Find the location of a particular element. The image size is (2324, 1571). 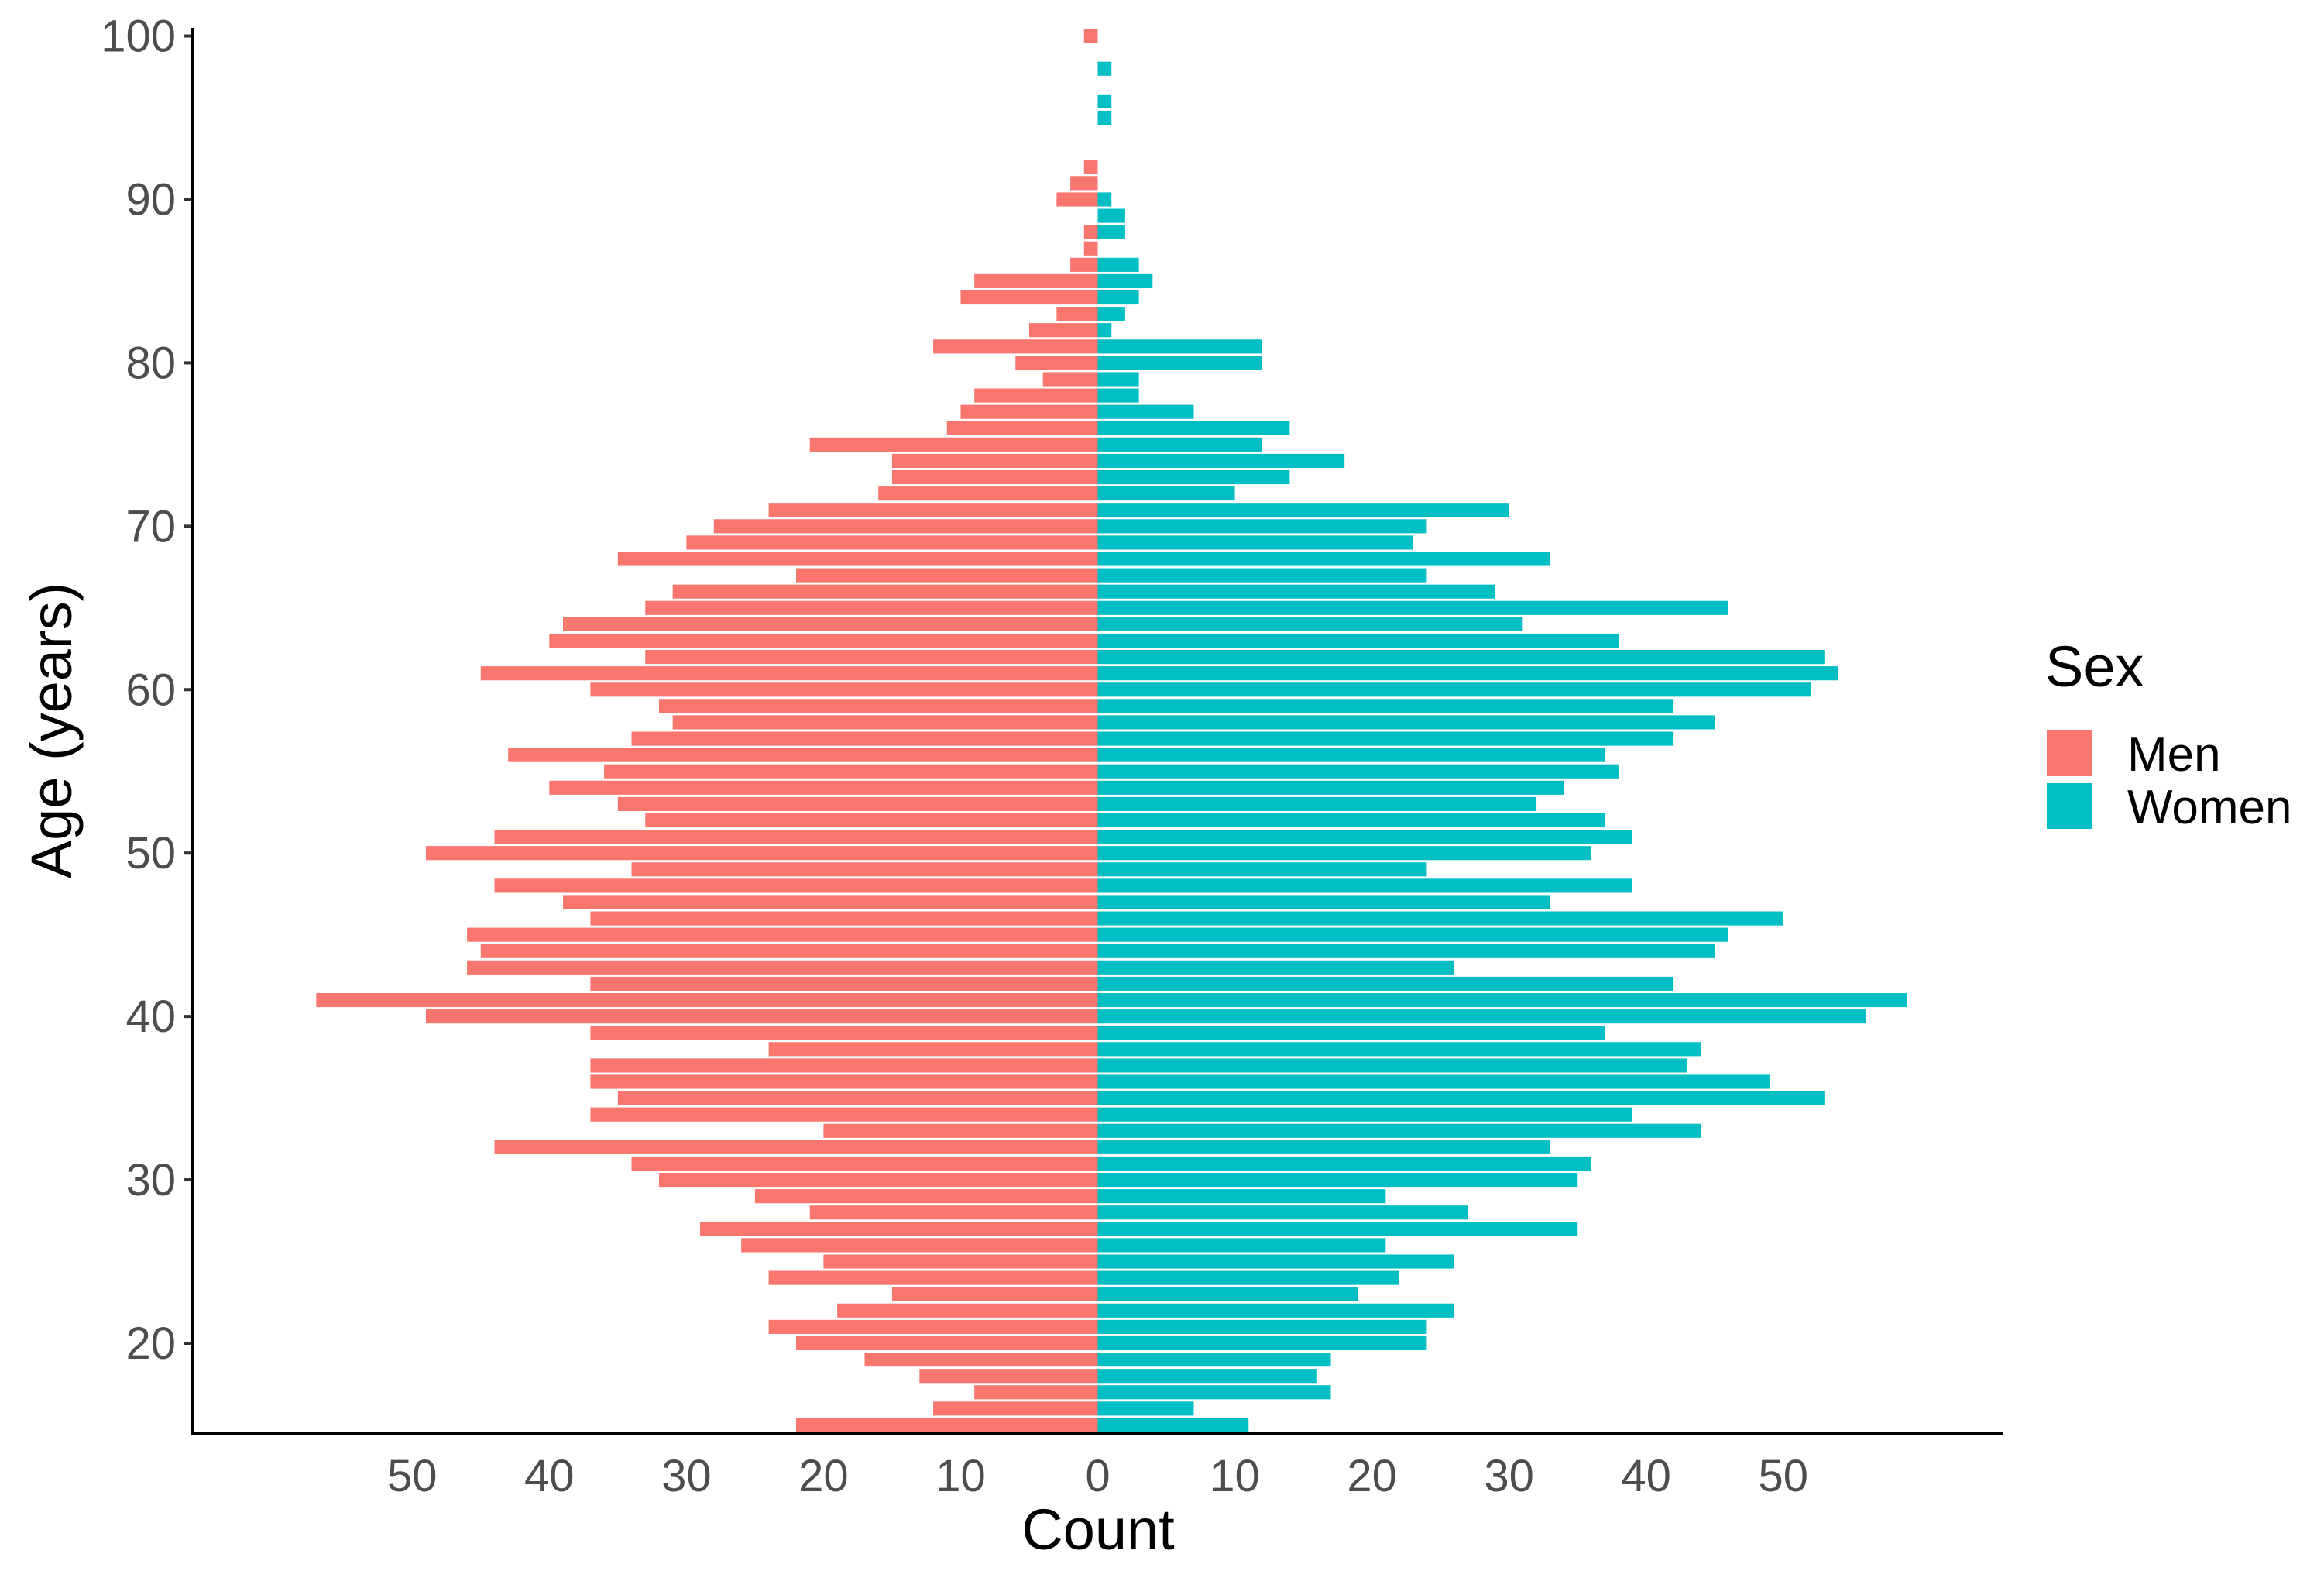

y-tick-label: 20 is located at coordinates (150, 1343).